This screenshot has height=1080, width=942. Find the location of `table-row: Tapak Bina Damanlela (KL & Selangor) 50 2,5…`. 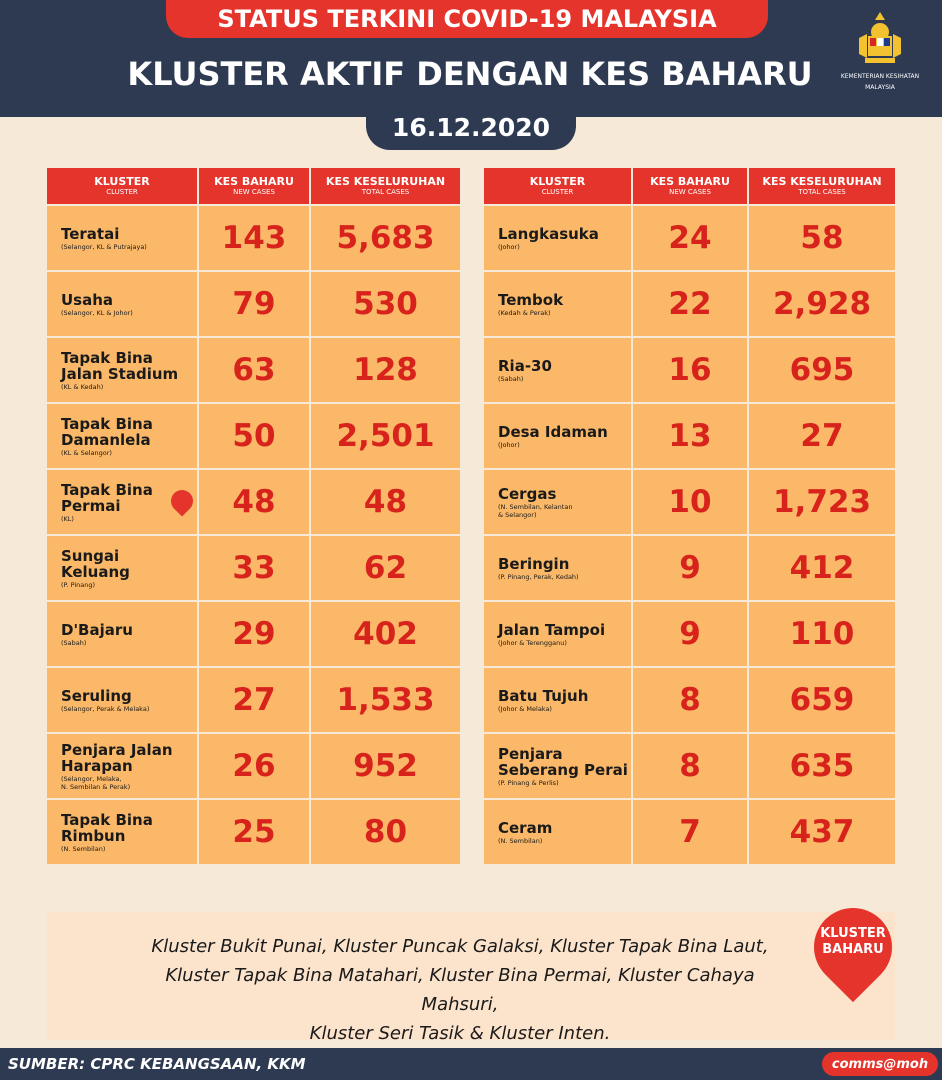

table-row: Tapak Bina Damanlela (KL & Selangor) 50 2,5… is located at coordinates (253, 435).